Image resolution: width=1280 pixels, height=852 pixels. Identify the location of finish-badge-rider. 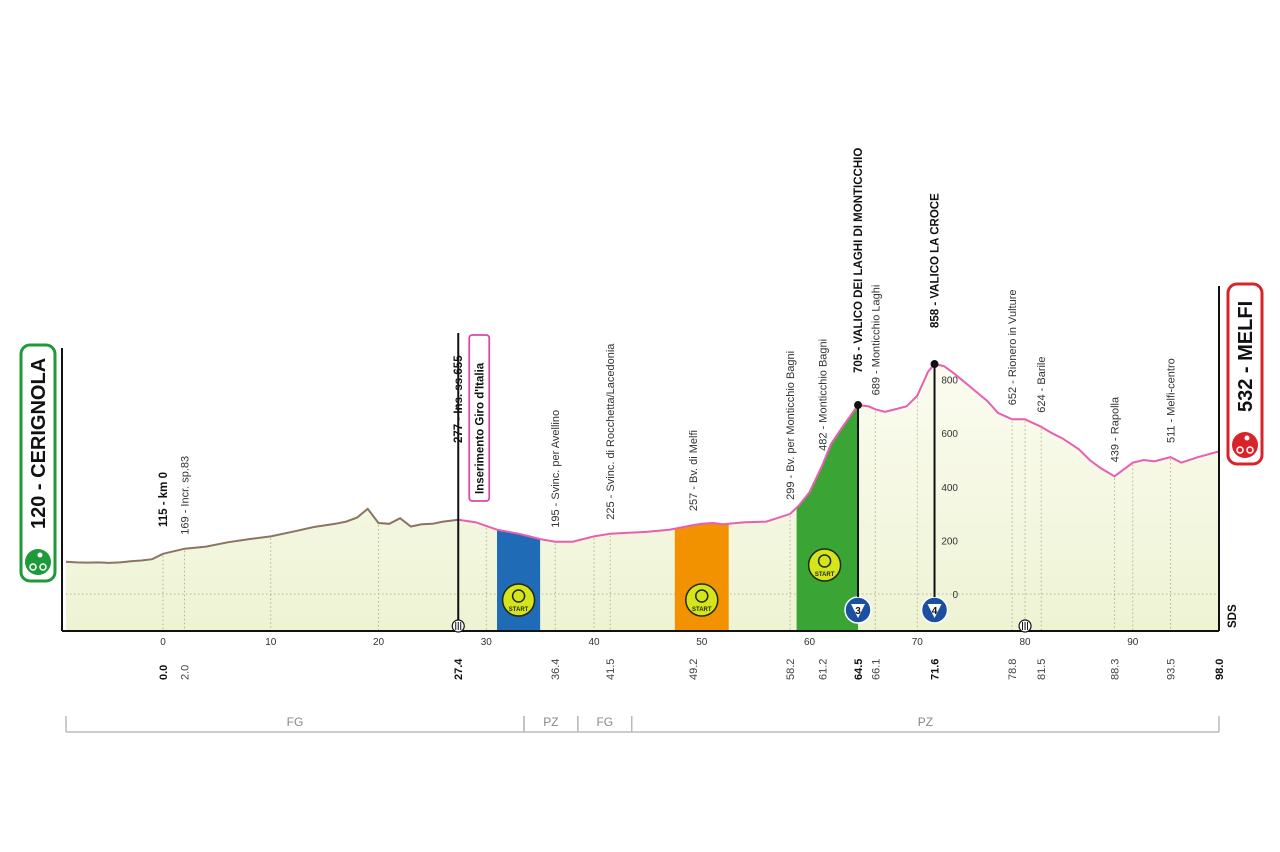
(1247, 438).